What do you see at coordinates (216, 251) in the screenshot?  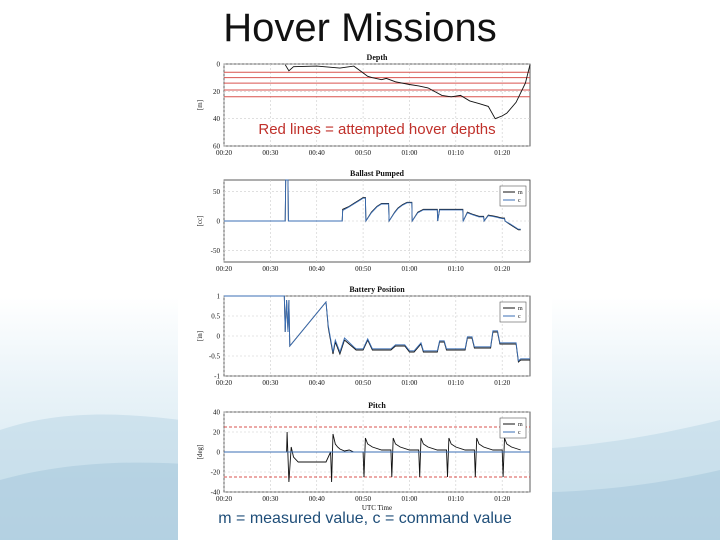 I see `y-tick-label: -50` at bounding box center [216, 251].